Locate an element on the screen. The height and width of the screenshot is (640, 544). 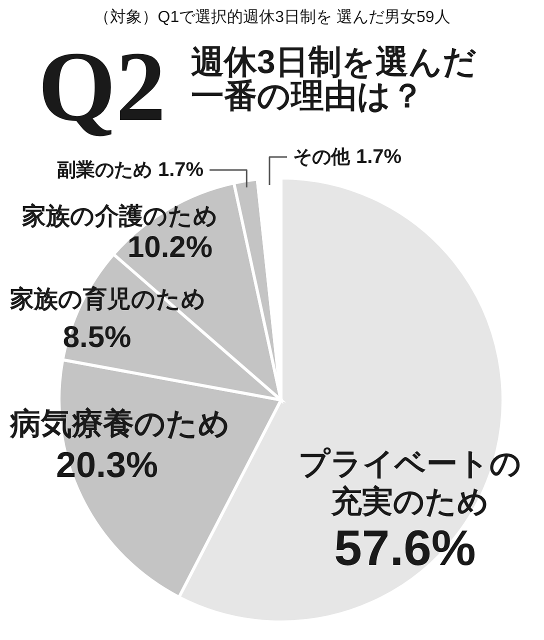
data-label: 20.3% is located at coordinates (107, 464).